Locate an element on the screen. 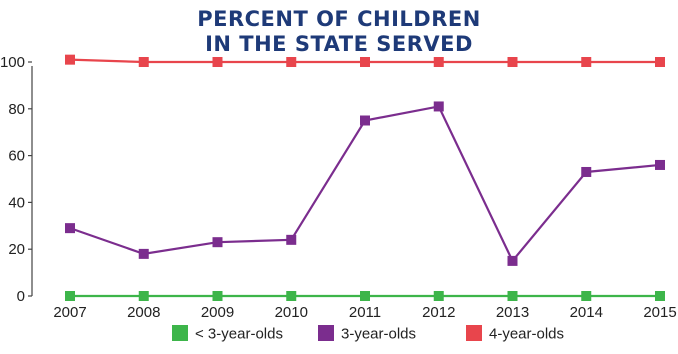 Image resolution: width=678 pixels, height=354 pixels. x-tick-label: 2008 is located at coordinates (143, 312).